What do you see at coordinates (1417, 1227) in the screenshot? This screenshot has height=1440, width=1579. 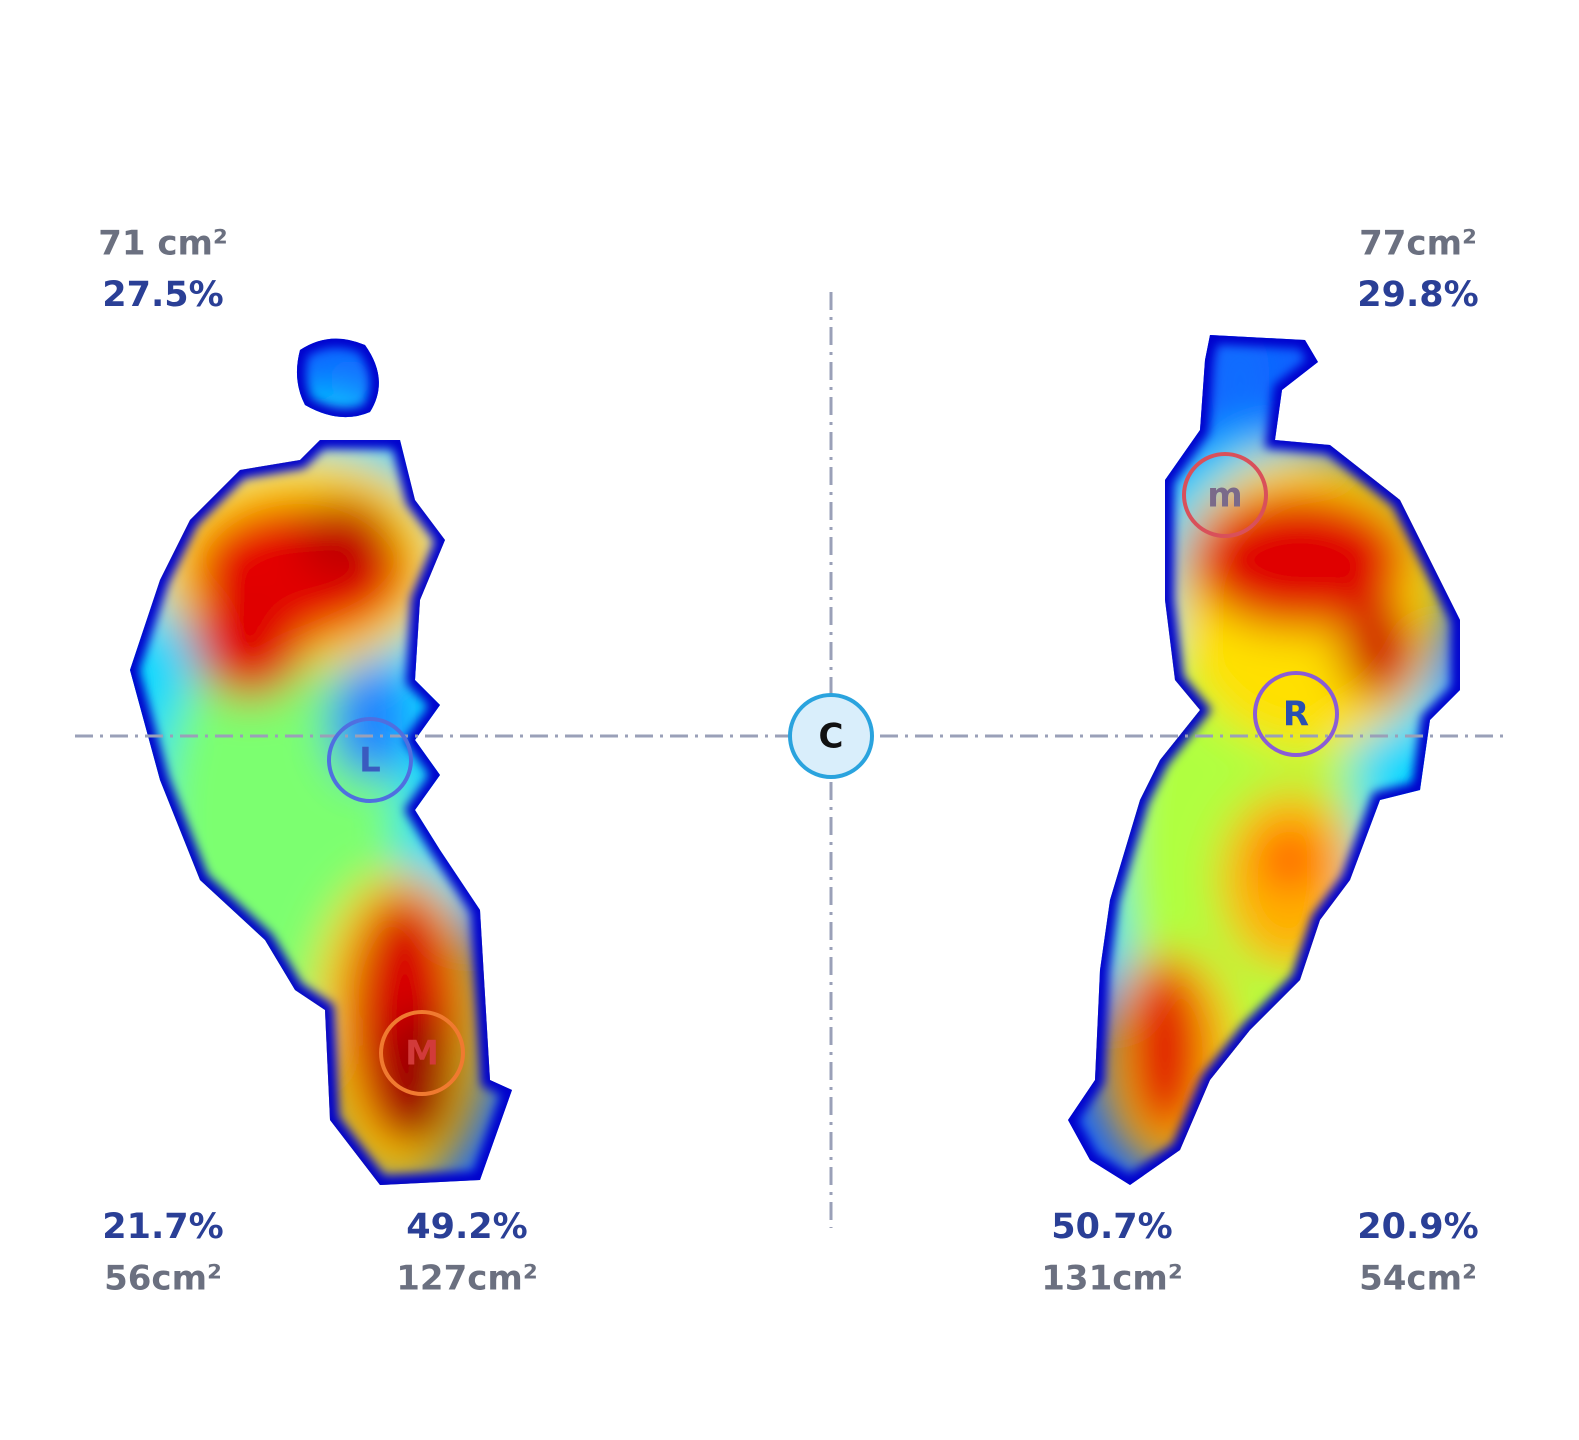 I see `percent-value: 20.9%` at bounding box center [1417, 1227].